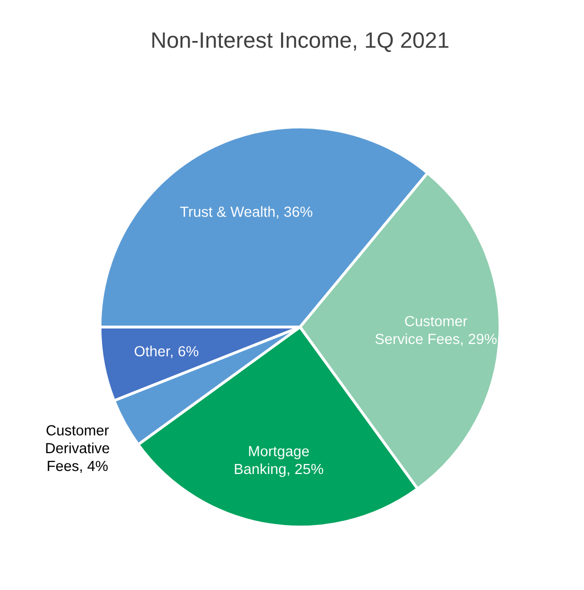 The height and width of the screenshot is (590, 584). Describe the element at coordinates (279, 462) in the screenshot. I see `slice-label: Mortgage Banking, 25%` at that location.